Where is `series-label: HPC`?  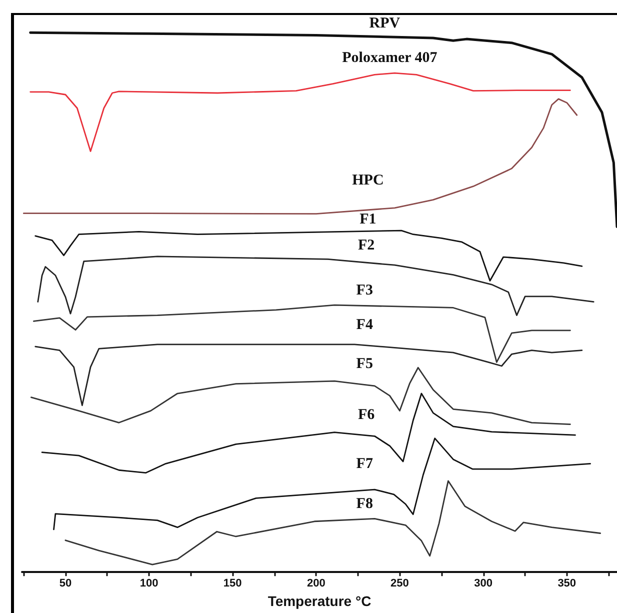
series-label: HPC is located at coordinates (368, 180).